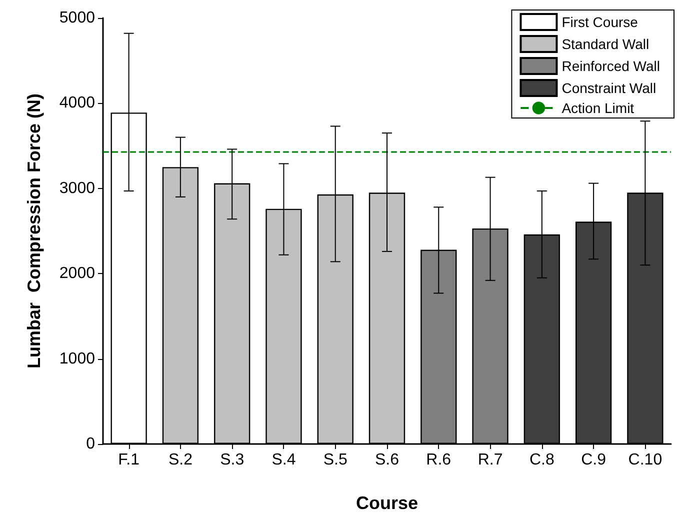  Describe the element at coordinates (335, 460) in the screenshot. I see `x-tick-label: S.5` at that location.